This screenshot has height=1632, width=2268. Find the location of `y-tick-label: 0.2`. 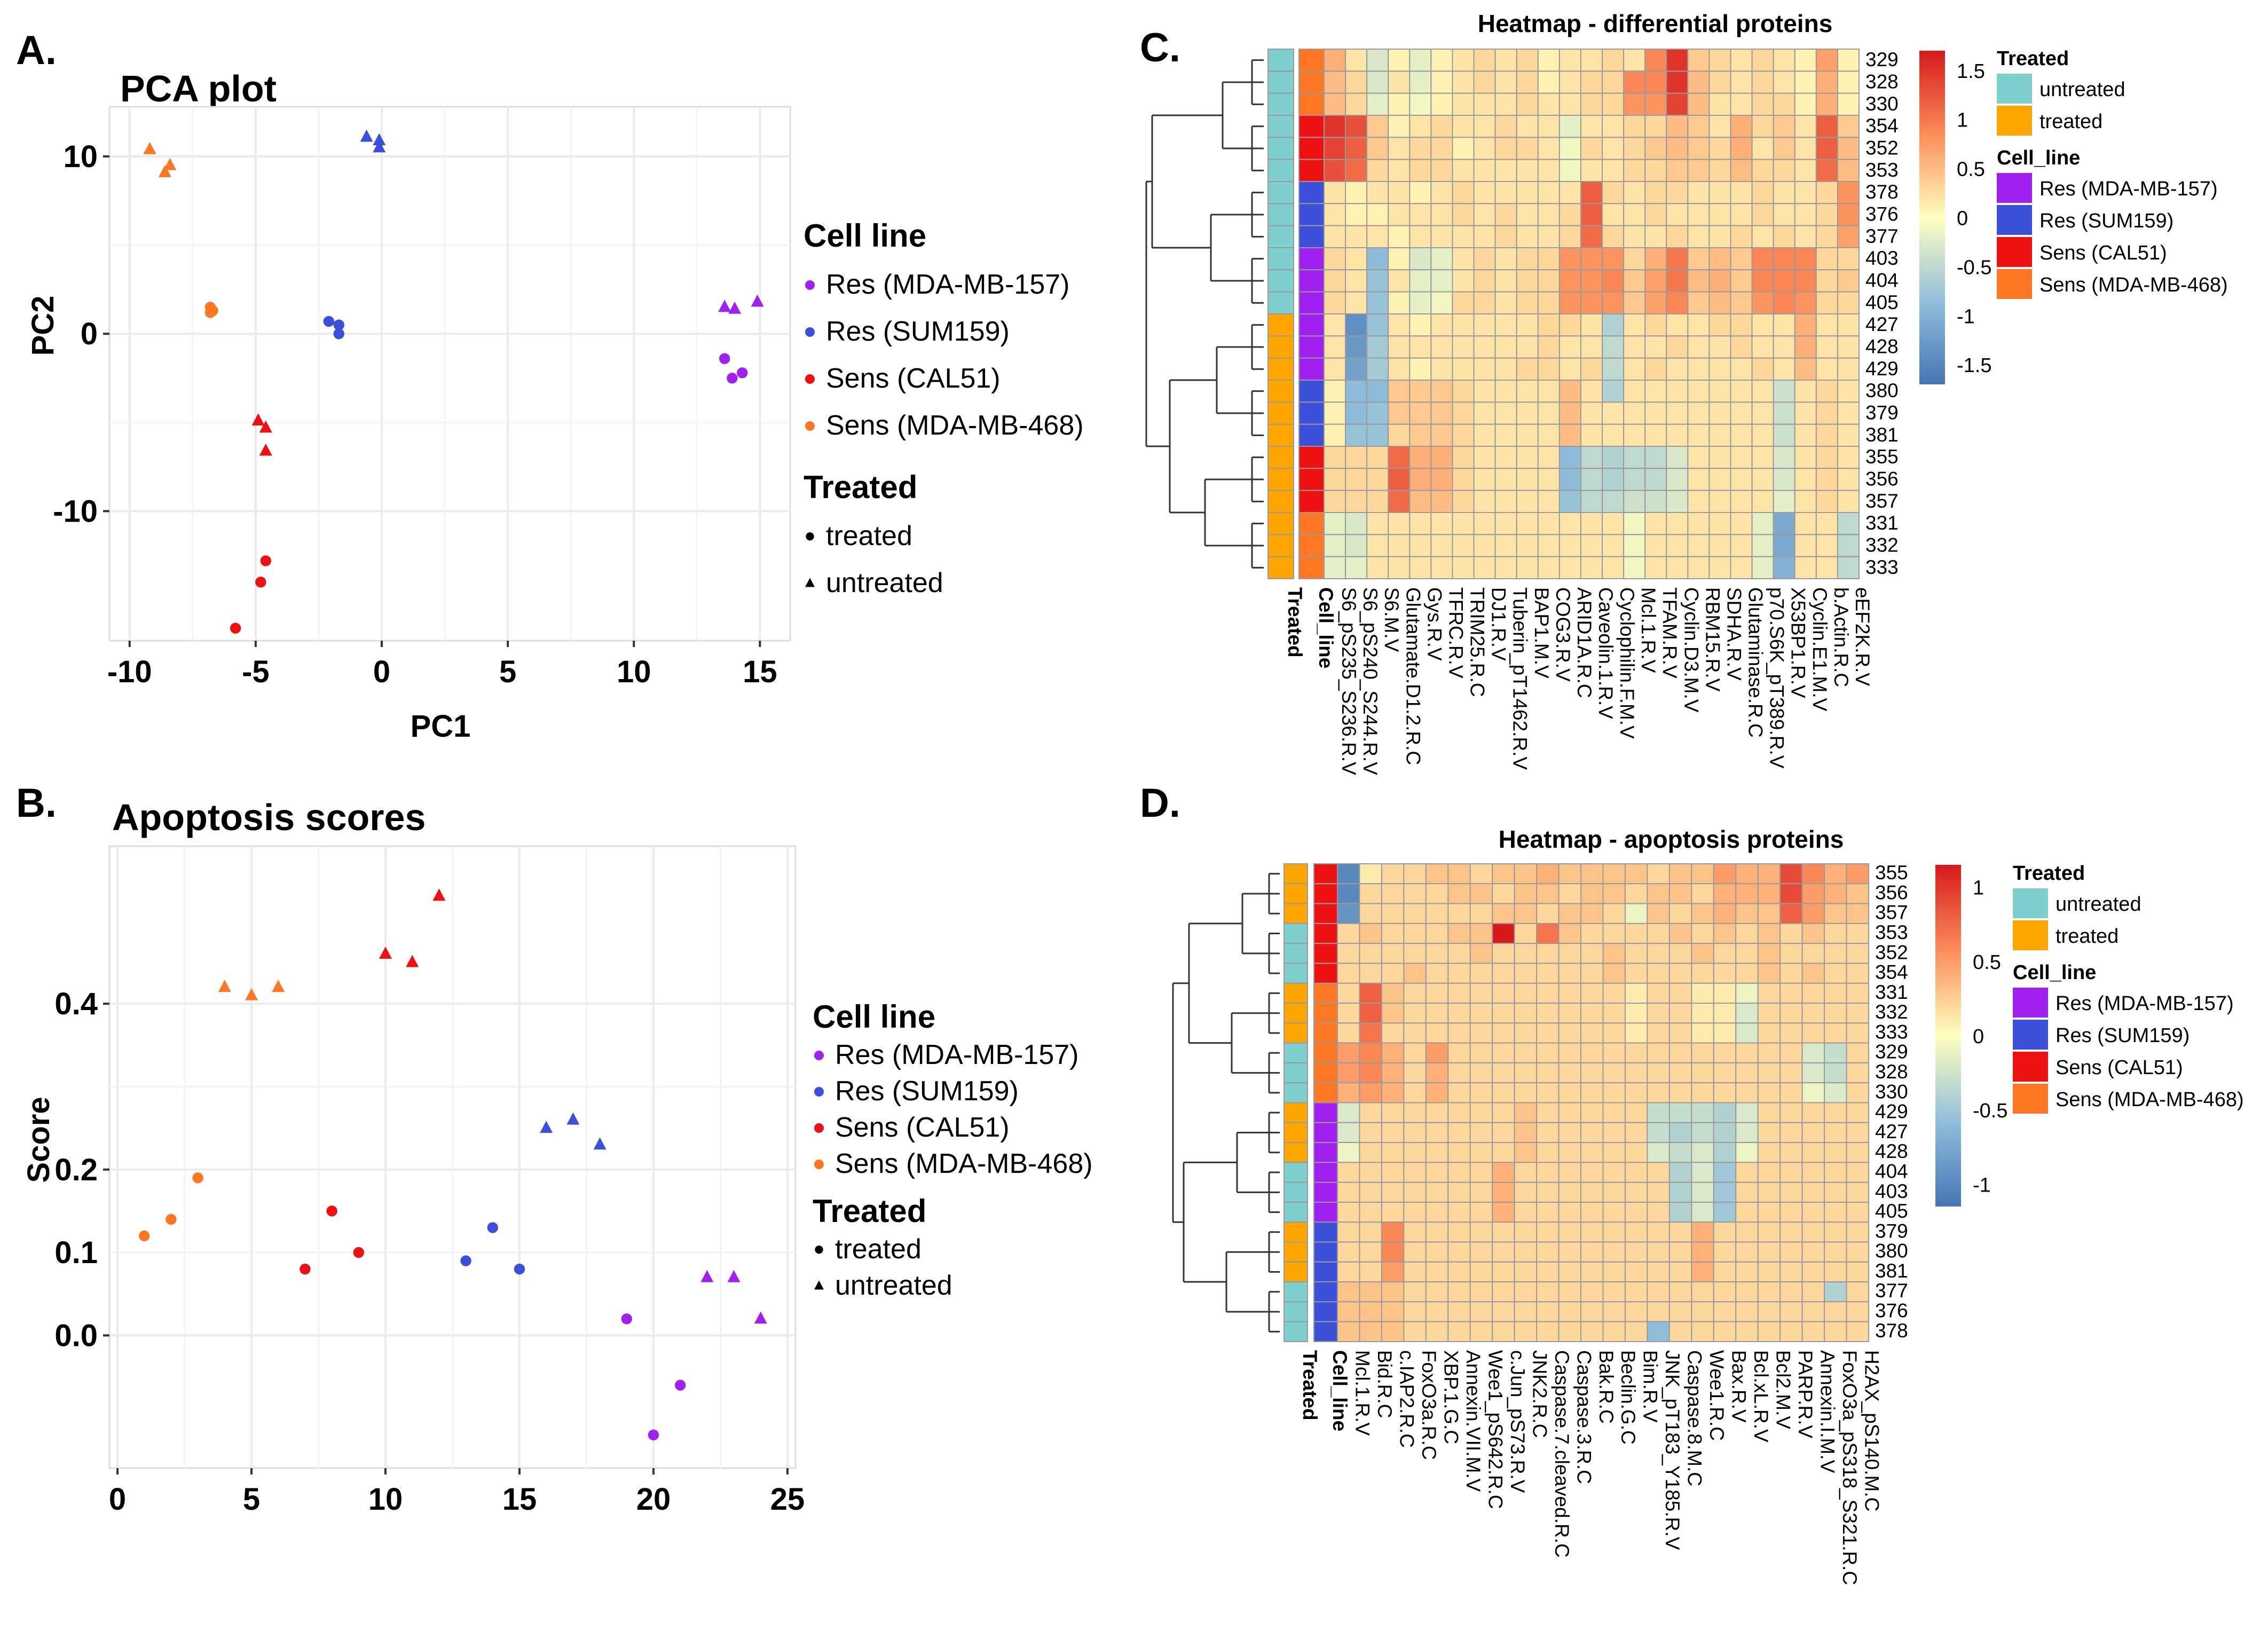

y-tick-label: 0.2 is located at coordinates (76, 1170).